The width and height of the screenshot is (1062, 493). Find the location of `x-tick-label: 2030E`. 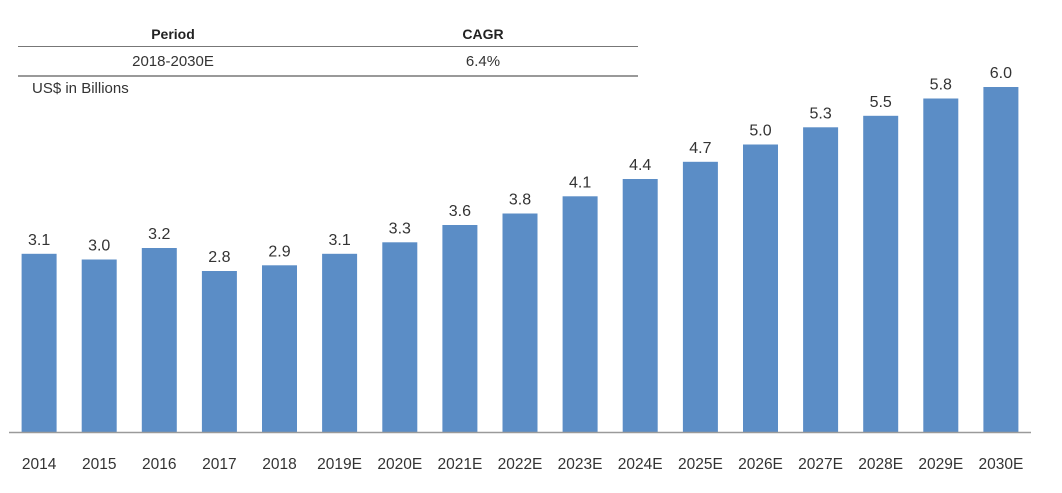

x-tick-label: 2030E is located at coordinates (1000, 464).